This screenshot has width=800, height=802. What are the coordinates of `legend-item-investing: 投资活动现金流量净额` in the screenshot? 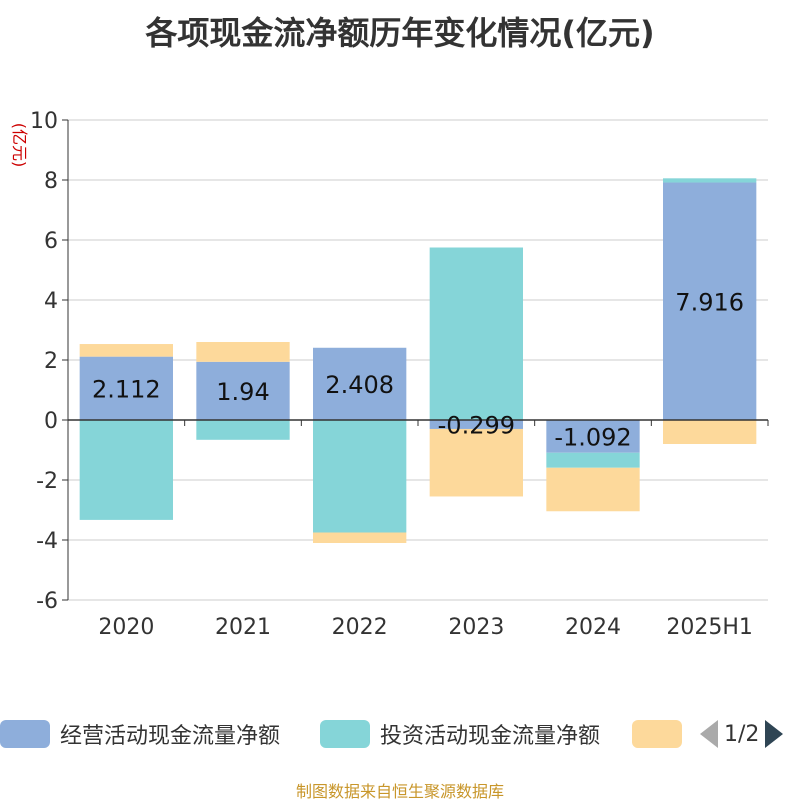 It's located at (460, 734).